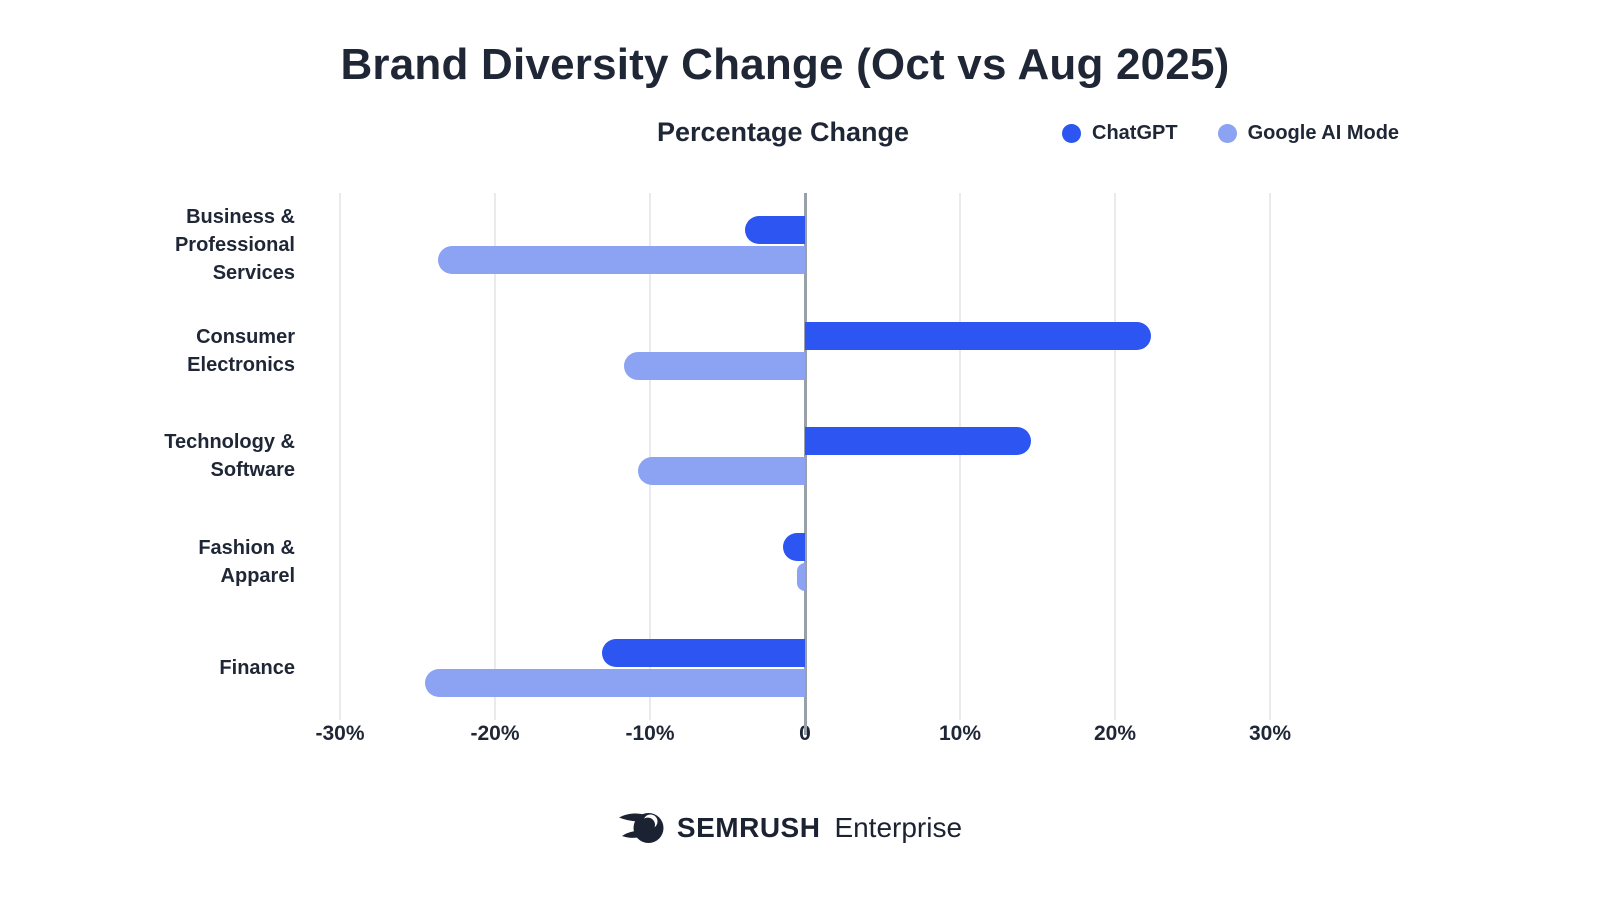  What do you see at coordinates (1071, 133) in the screenshot?
I see `chatgpt-dot-icon` at bounding box center [1071, 133].